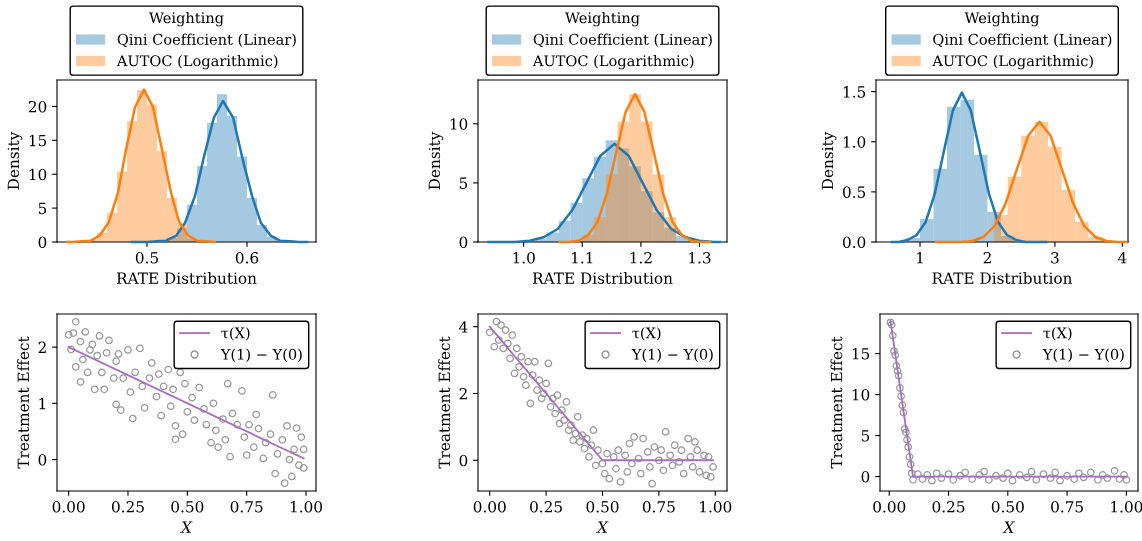 This screenshot has height=541, width=1142. What do you see at coordinates (641, 257) in the screenshot?
I see `x-tick-label: 1.2` at bounding box center [641, 257].